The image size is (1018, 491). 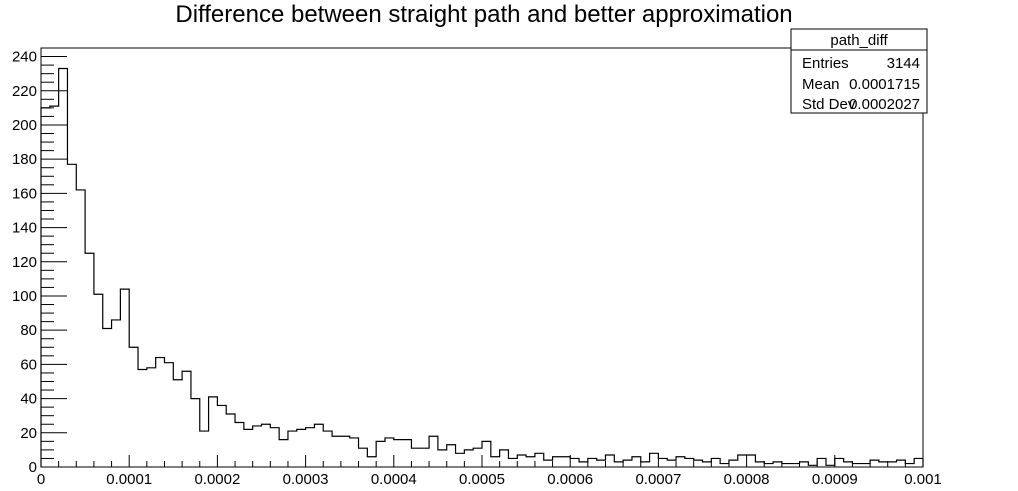 What do you see at coordinates (884, 104) in the screenshot?
I see `stats-stddev-value: 0.0002027` at bounding box center [884, 104].